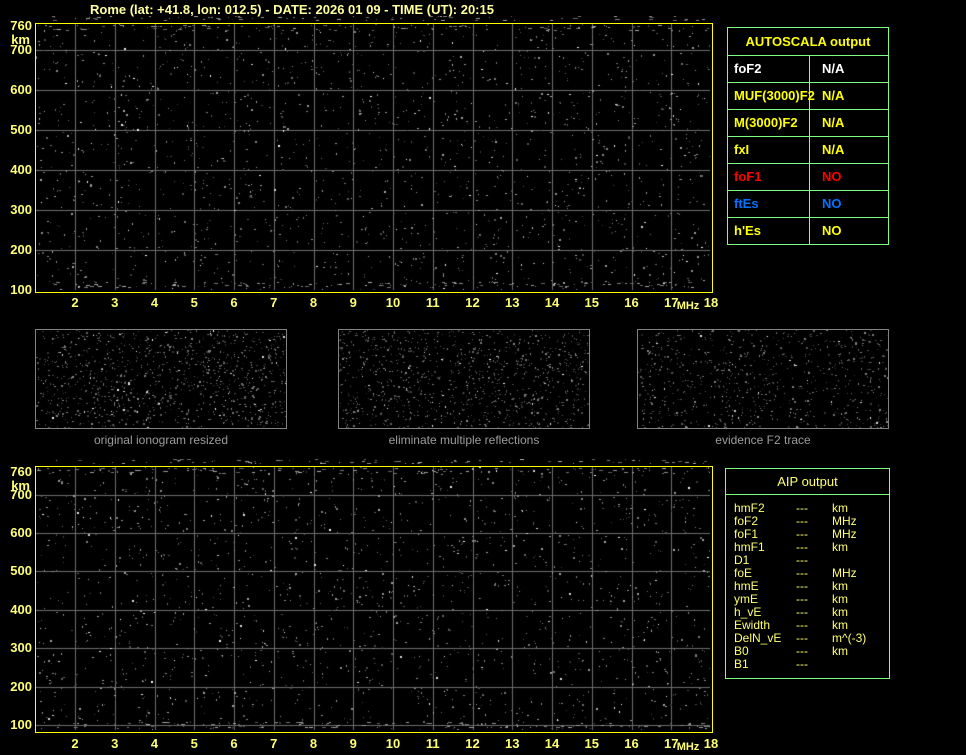  I want to click on autoscala-table-row: h'Es NO, so click(808, 231).